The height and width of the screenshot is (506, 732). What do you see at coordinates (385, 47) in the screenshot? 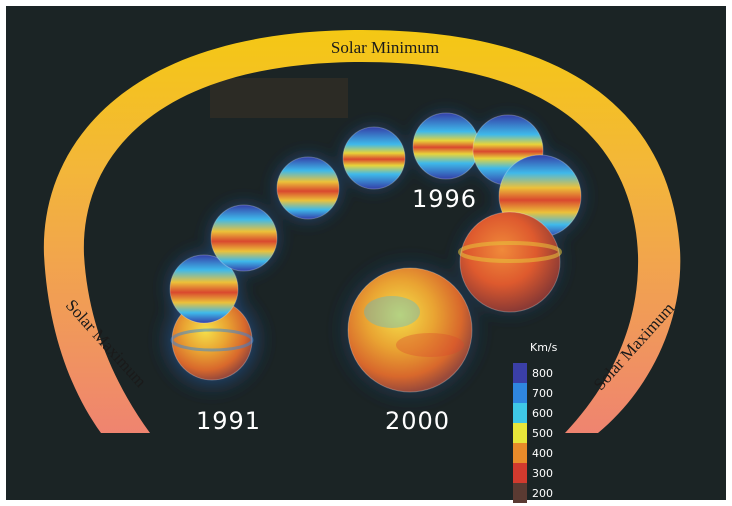
I see `solar-minimum-label: Solar Minimum` at bounding box center [385, 47].